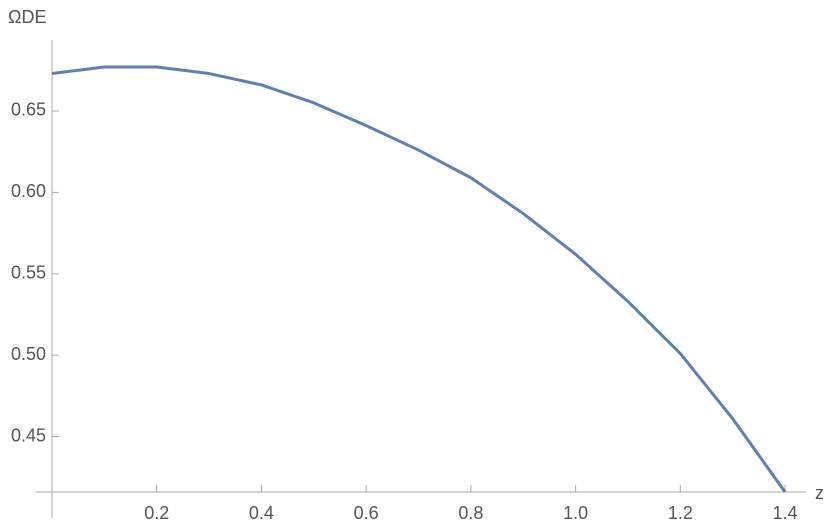 This screenshot has height=531, width=830. Describe the element at coordinates (470, 513) in the screenshot. I see `x-tick-label: 0.8` at that location.